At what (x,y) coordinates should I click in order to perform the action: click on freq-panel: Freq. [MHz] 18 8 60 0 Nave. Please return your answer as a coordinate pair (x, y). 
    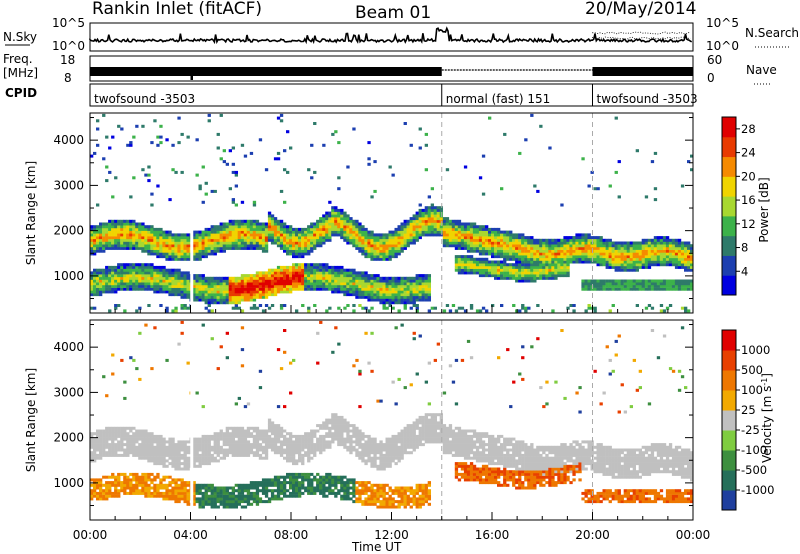
    Looking at the image, I should click on (390, 68).